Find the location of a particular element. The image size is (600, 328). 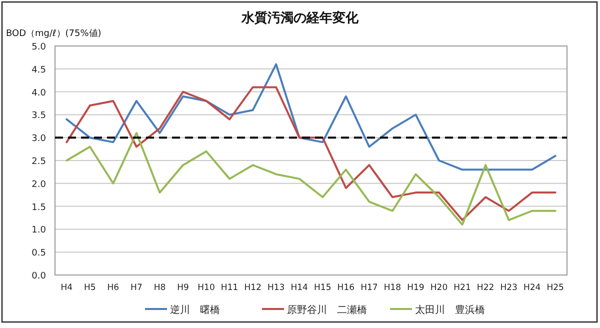

x-tick-label: H10 is located at coordinates (206, 288).